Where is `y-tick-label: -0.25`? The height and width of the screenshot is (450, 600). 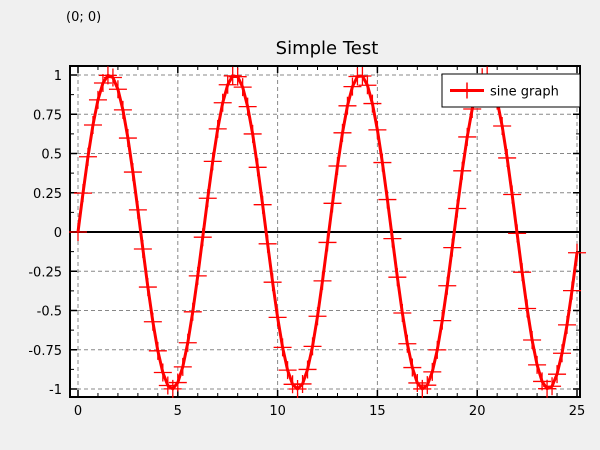 y-tick-label: -0.25 is located at coordinates (45, 272).